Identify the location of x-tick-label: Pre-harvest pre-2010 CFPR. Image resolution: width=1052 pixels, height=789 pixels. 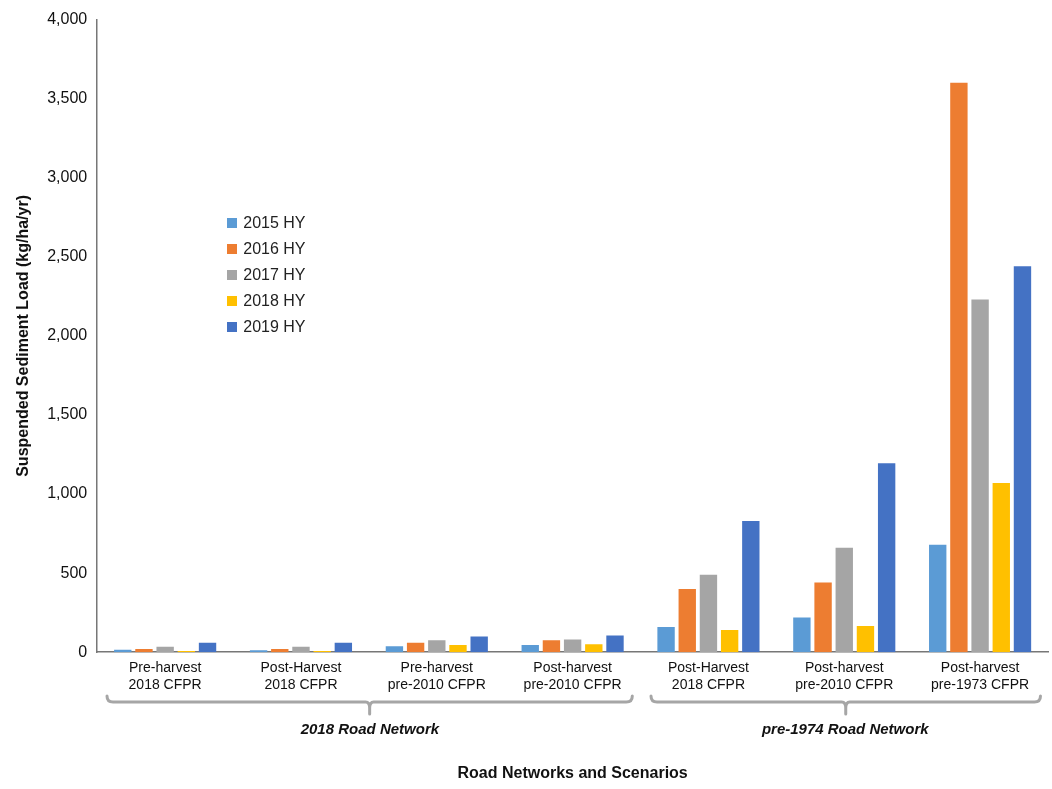
(436, 676).